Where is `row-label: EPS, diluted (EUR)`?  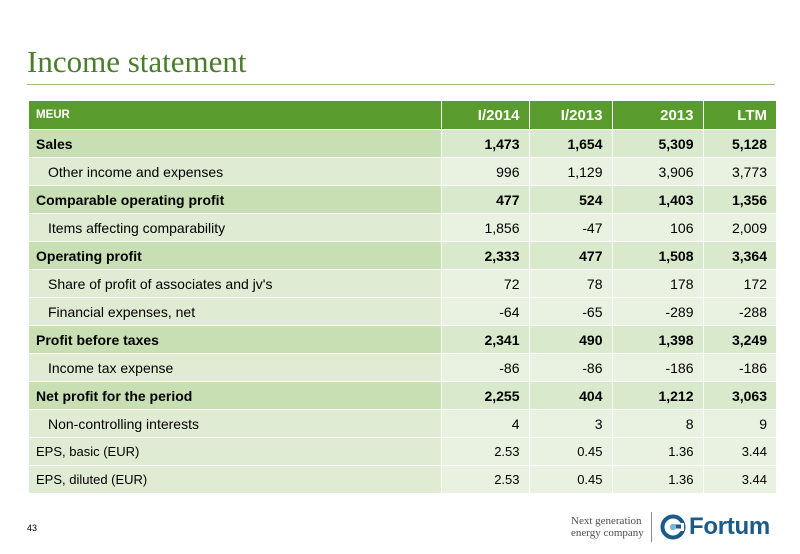
row-label: EPS, diluted (EUR) is located at coordinates (235, 479).